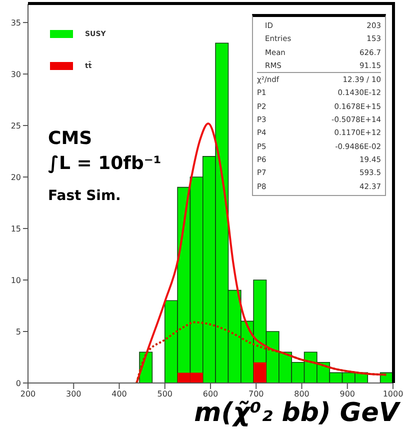  I want to click on y-tick-label: 0, so click(18, 383).